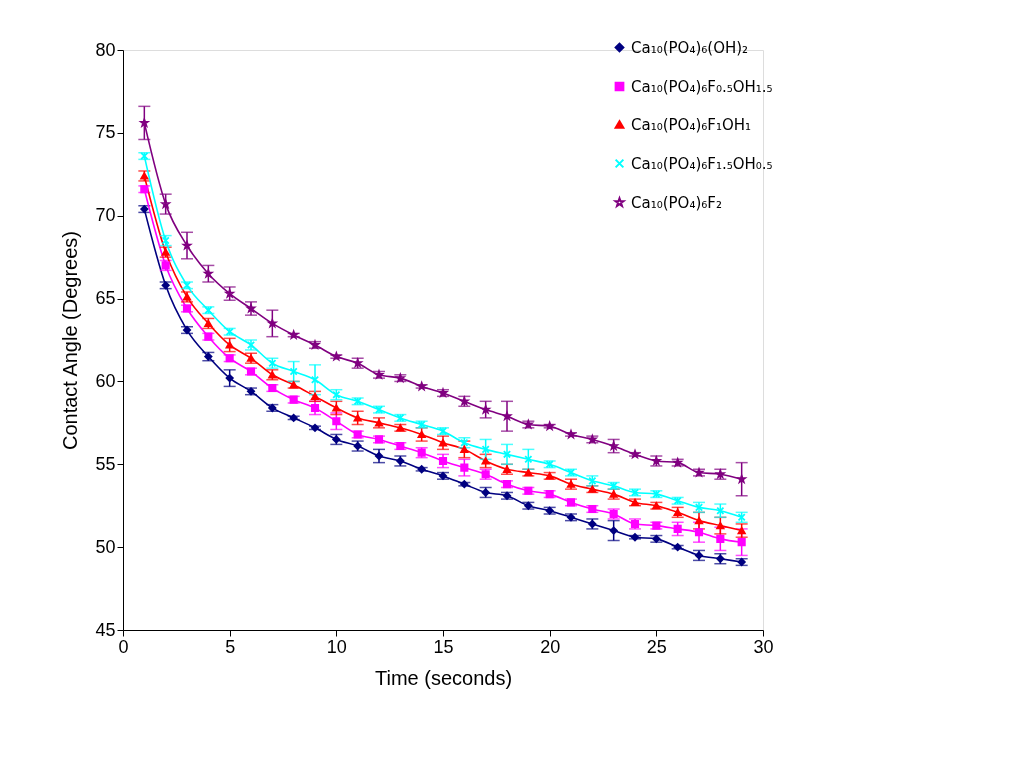 The width and height of the screenshot is (1012, 763). I want to click on y-tick-label: 45, so click(105, 629).